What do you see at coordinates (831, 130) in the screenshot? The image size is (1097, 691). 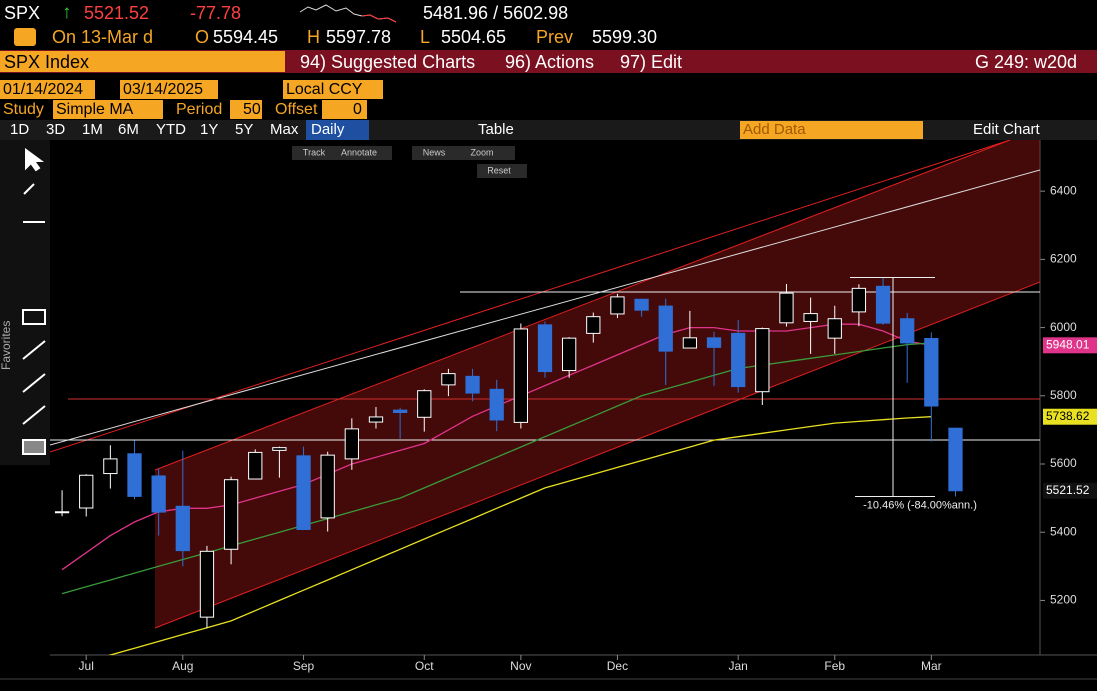 I see `add-data-box` at bounding box center [831, 130].